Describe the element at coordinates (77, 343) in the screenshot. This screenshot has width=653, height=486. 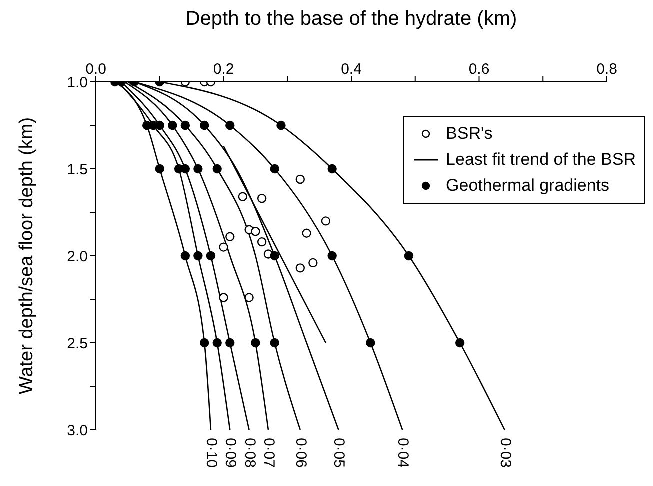
I see `y-tick-label: 2.5` at that location.